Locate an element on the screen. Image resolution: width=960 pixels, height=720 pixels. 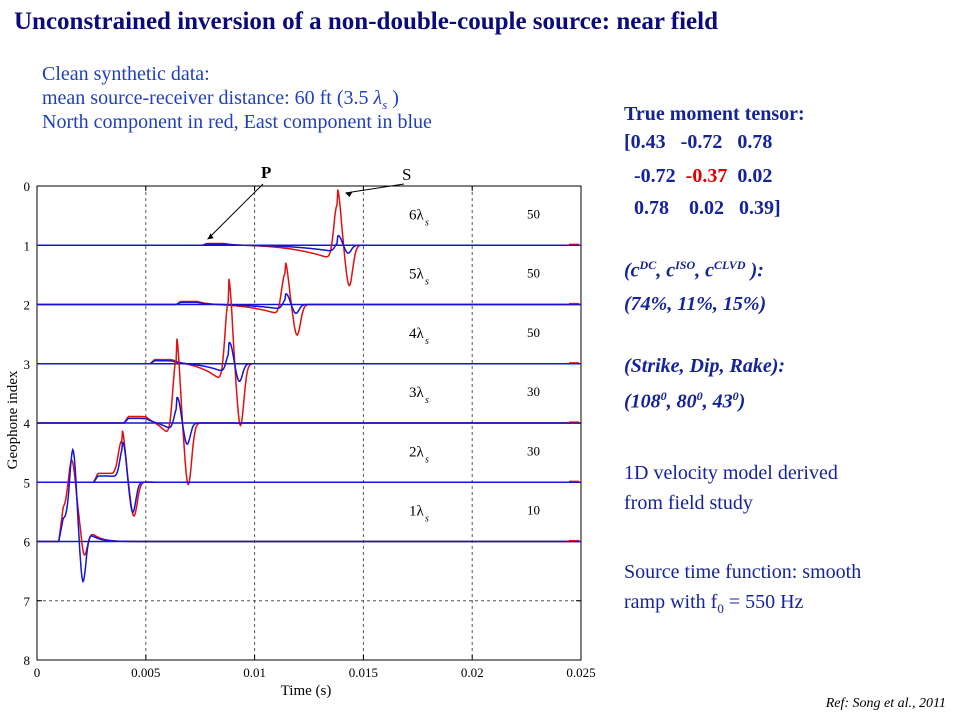
sdr-close: ) is located at coordinates (742, 401).